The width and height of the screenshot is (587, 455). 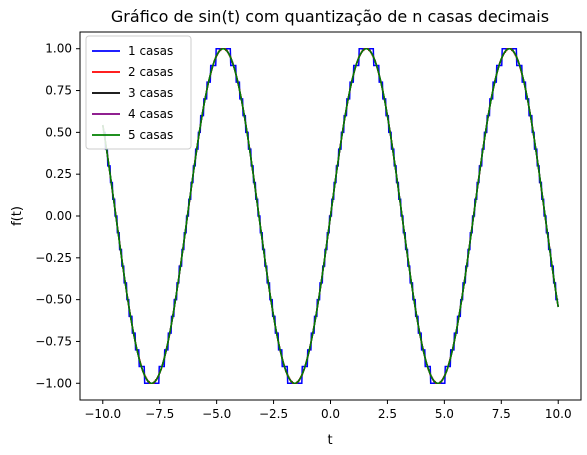 I want to click on legend: 1 casas 2 casas 3 casas 4 casas 5 casas, so click(x=138, y=92).